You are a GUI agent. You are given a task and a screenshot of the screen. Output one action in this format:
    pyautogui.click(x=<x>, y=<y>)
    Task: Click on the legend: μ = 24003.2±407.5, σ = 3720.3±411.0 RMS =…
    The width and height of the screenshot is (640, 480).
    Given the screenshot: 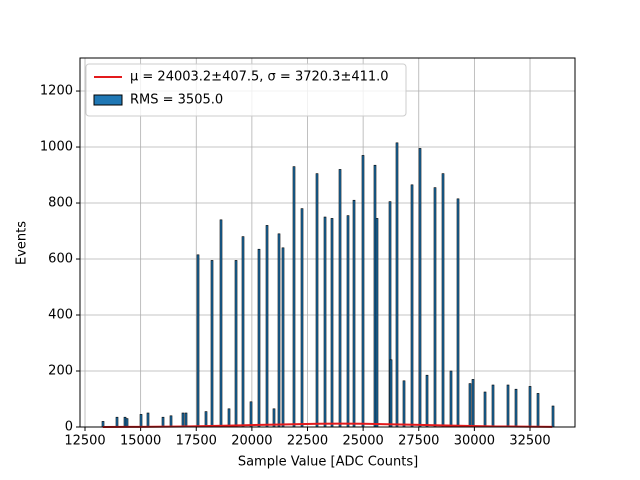 What is the action you would take?
    pyautogui.click(x=246, y=90)
    